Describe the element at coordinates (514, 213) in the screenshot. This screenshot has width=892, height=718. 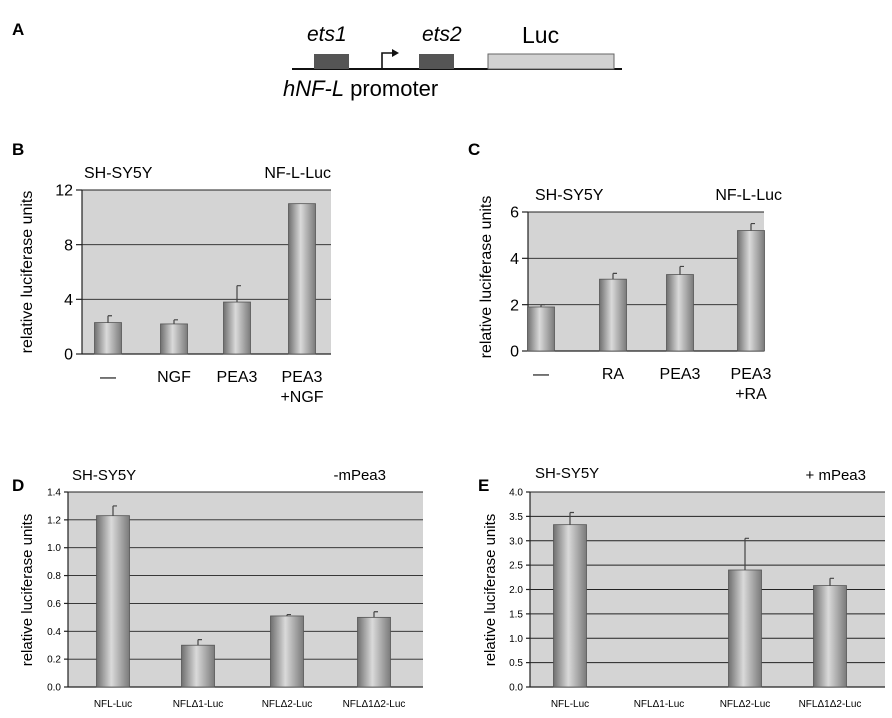
I see `panel-c-ytick-label: 6` at that location.